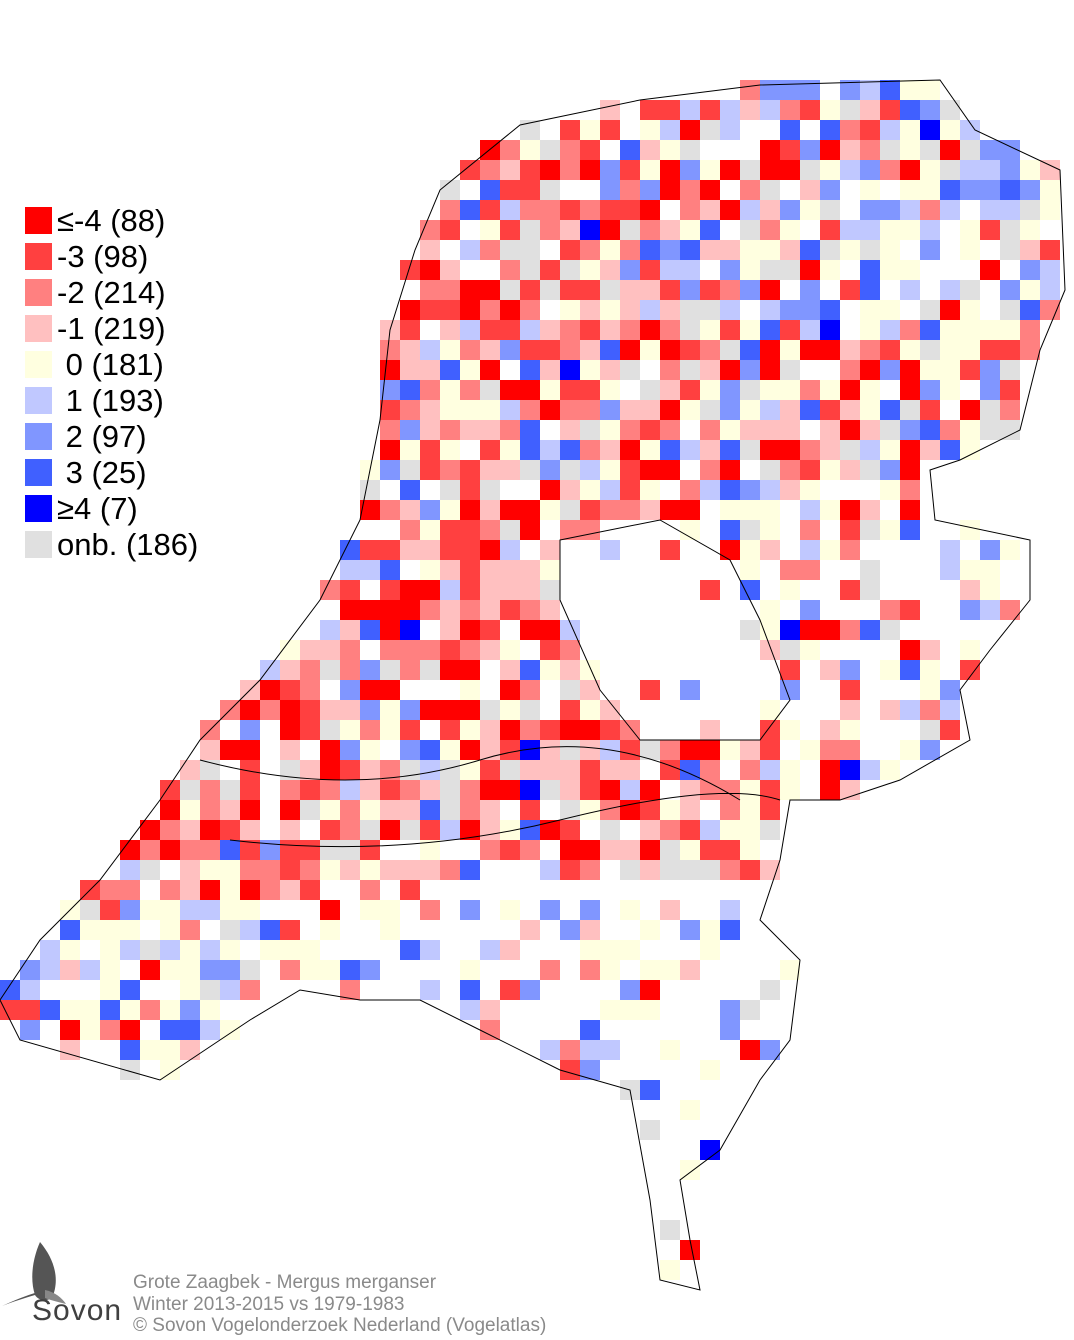 Image resolution: width=1074 pixels, height=1340 pixels. Describe the element at coordinates (111, 544) in the screenshot. I see `legend-item: onb. (186)` at that location.